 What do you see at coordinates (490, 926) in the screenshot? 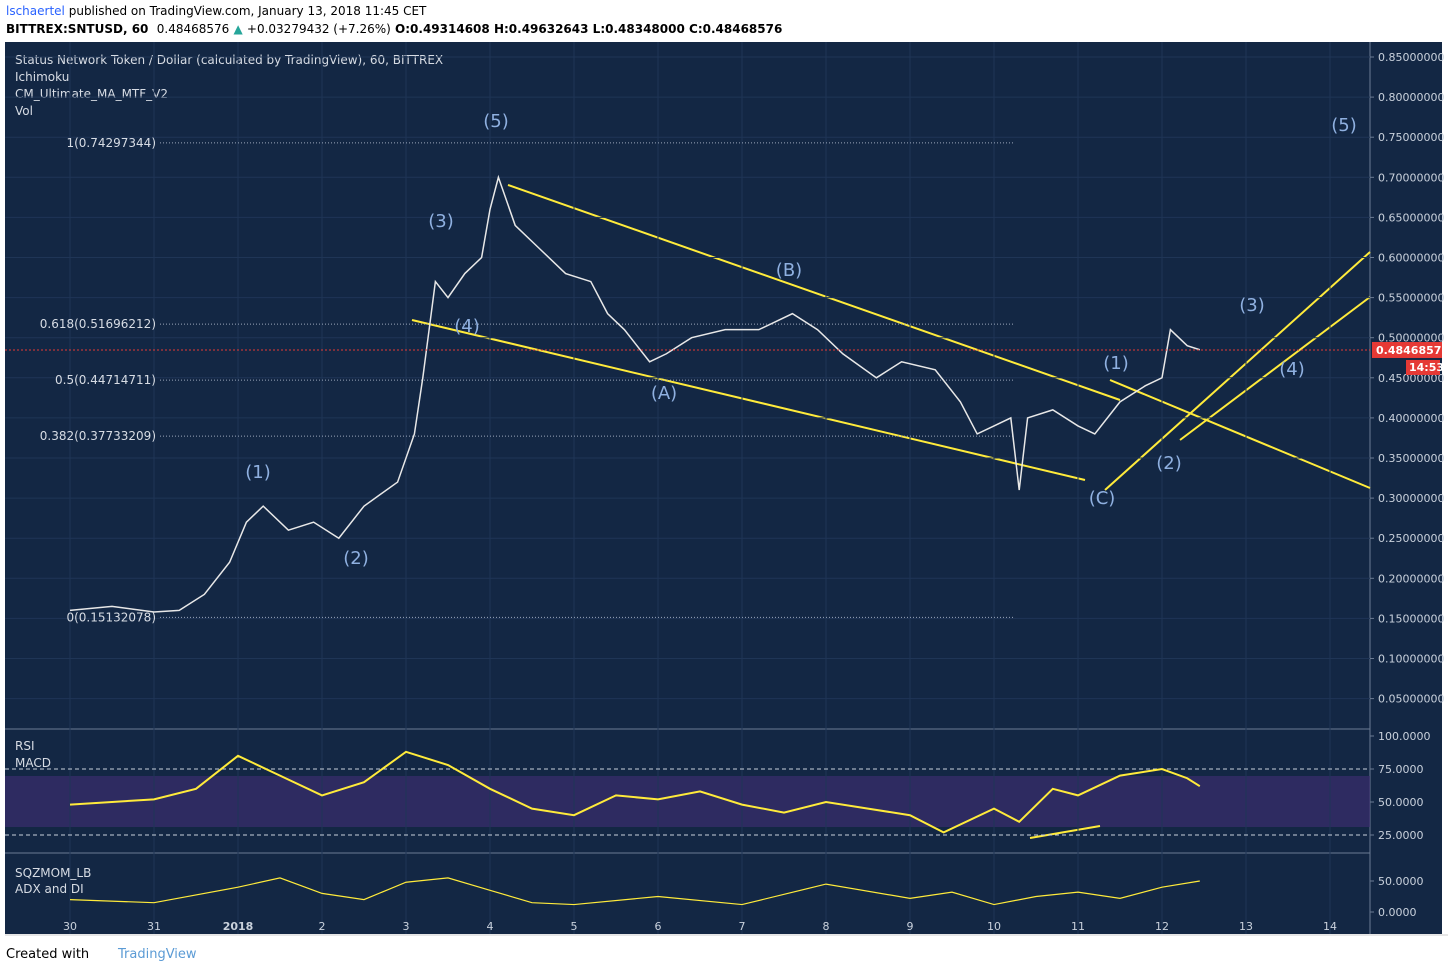
I see `x-tick-label: 4` at bounding box center [490, 926].